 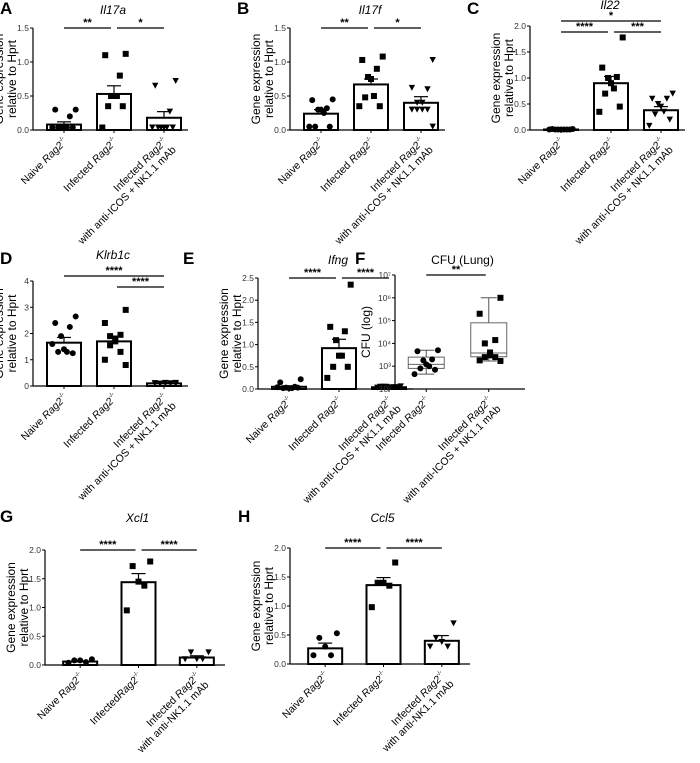 I want to click on y-tick-label: 3, so click(x=26, y=307).